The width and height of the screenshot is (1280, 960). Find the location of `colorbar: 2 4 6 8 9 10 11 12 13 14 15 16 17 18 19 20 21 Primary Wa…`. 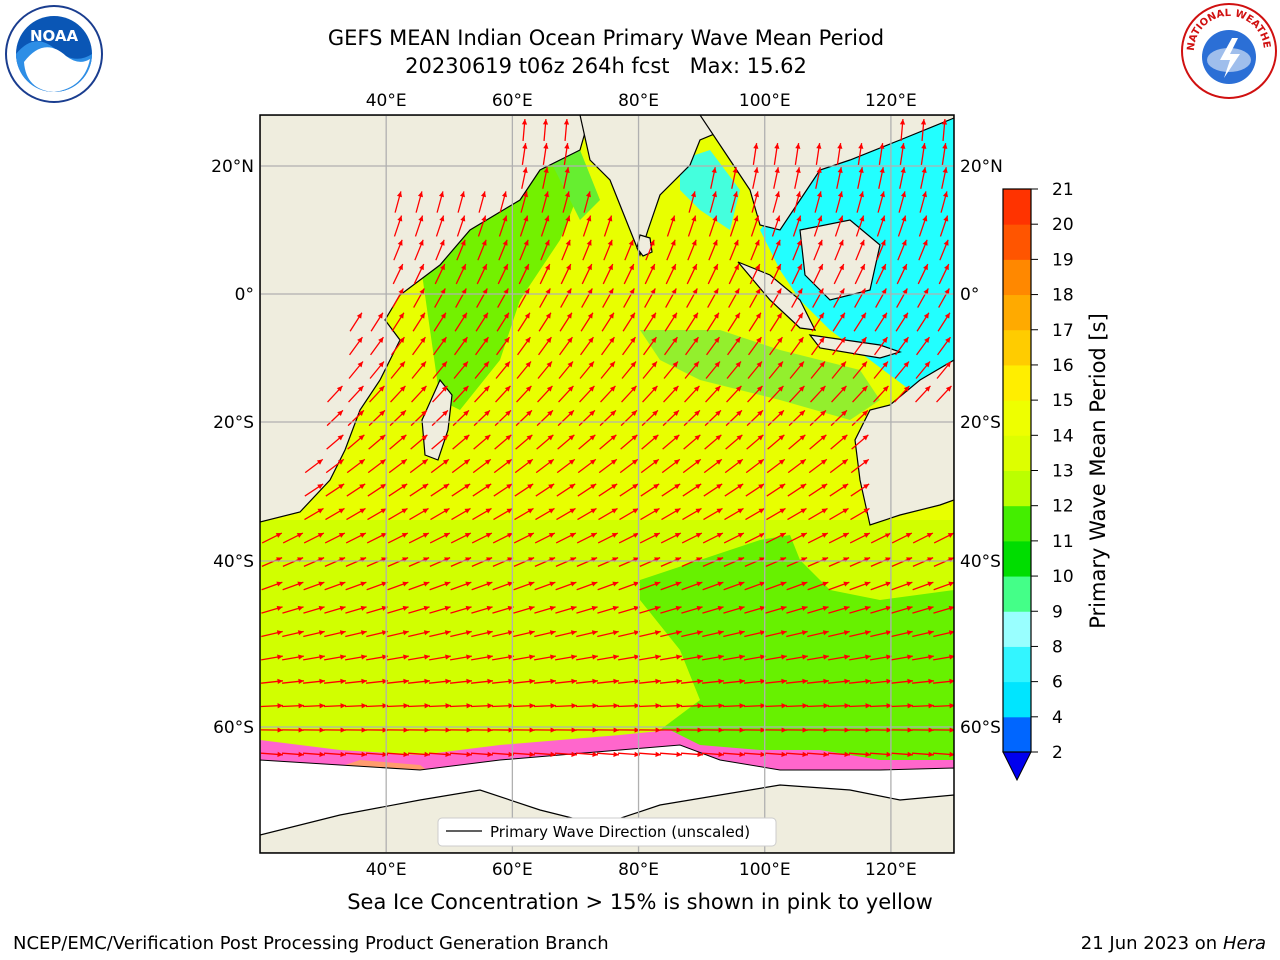

colorbar: 2 4 6 8 9 10 11 12 13 14 15 16 17 18 19 20 21 Primary Wa… is located at coordinates (1056, 481).